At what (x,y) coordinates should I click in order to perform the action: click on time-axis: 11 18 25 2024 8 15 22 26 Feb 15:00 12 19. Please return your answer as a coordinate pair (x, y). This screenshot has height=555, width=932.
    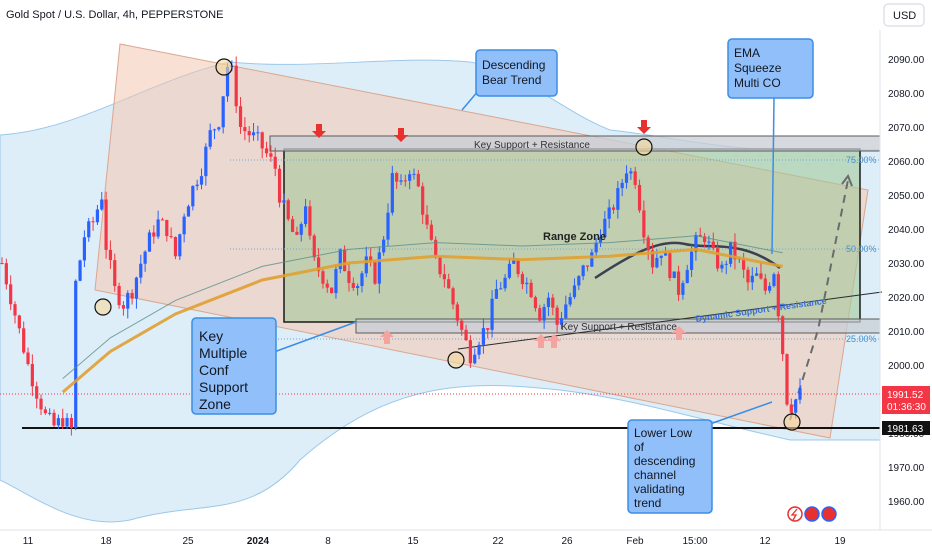
    Looking at the image, I should click on (434, 541).